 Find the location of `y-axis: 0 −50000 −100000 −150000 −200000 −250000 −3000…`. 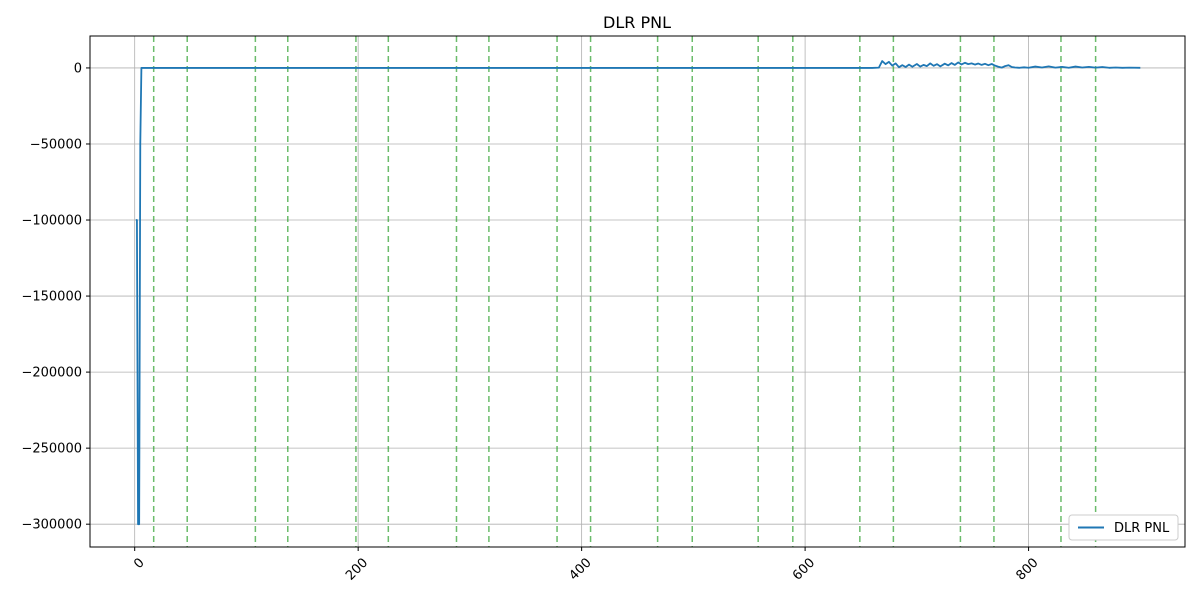

y-axis: 0 −50000 −100000 −150000 −200000 −250000 −3000… is located at coordinates (55, 297).